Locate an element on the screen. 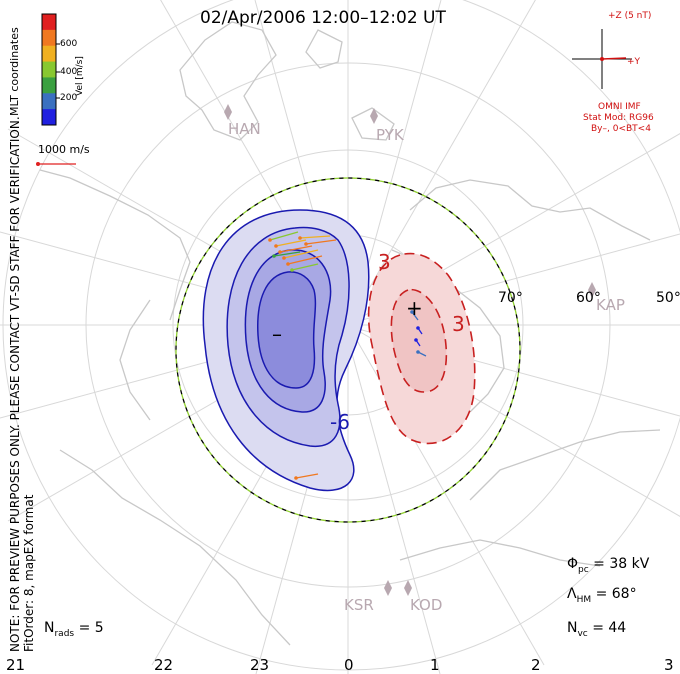 Image resolution: width=680 pixels, height=674 pixels. colorbar-title: Vel [m/s] is located at coordinates (80, 76).